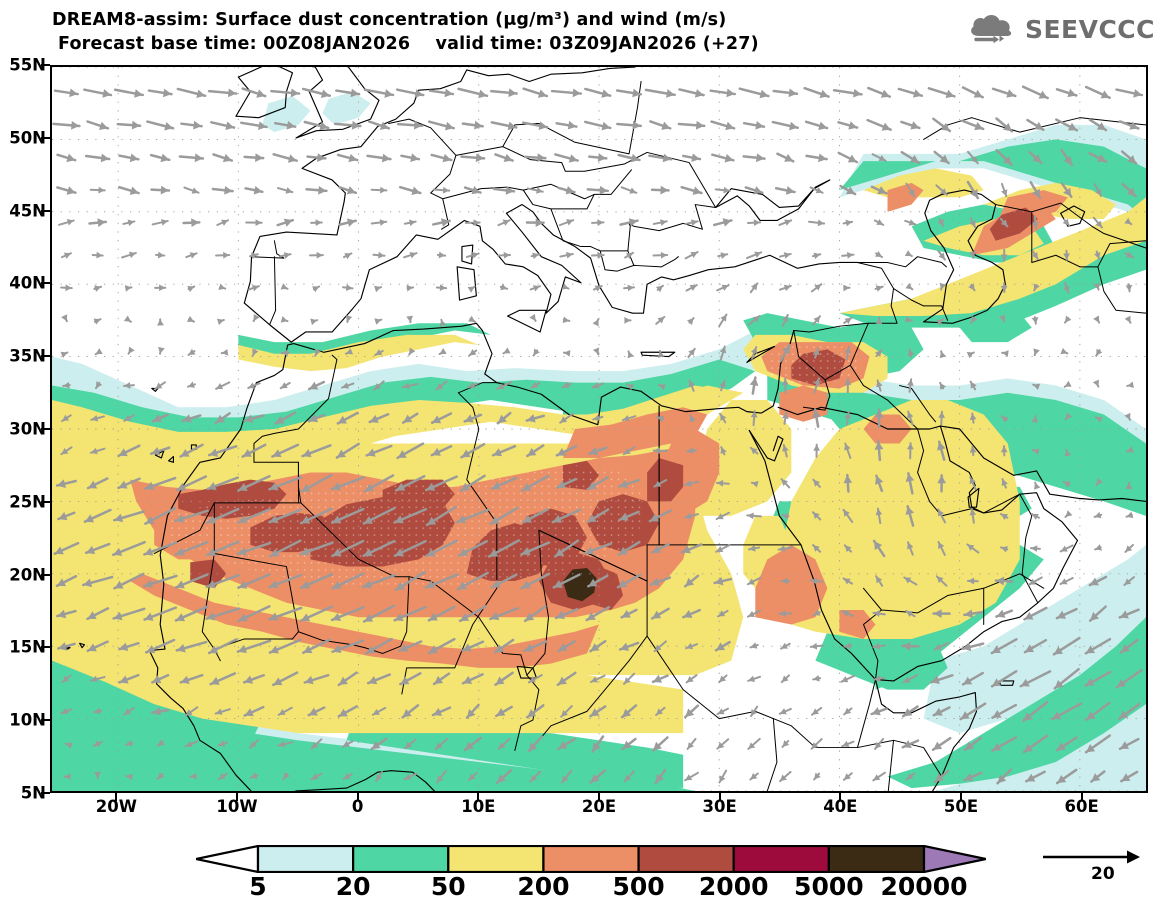 The width and height of the screenshot is (1165, 907). Describe the element at coordinates (1103, 874) in the screenshot. I see `wind-key-label: 20` at that location.